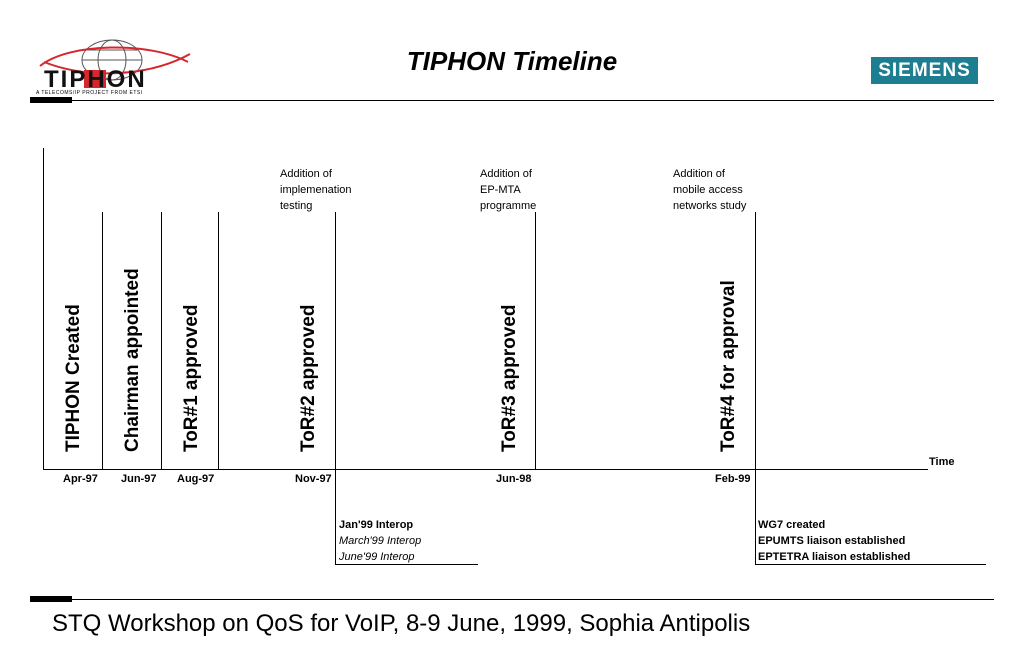 The image size is (1024, 670). What do you see at coordinates (514, 479) in the screenshot?
I see `date-label: Jun-98` at bounding box center [514, 479].